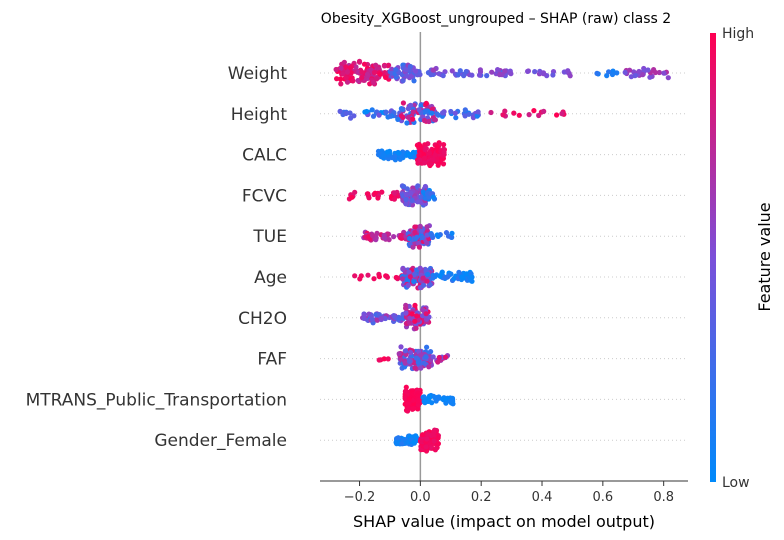 The image size is (784, 540). What do you see at coordinates (270, 278) in the screenshot?
I see `feature-label: Age` at bounding box center [270, 278].